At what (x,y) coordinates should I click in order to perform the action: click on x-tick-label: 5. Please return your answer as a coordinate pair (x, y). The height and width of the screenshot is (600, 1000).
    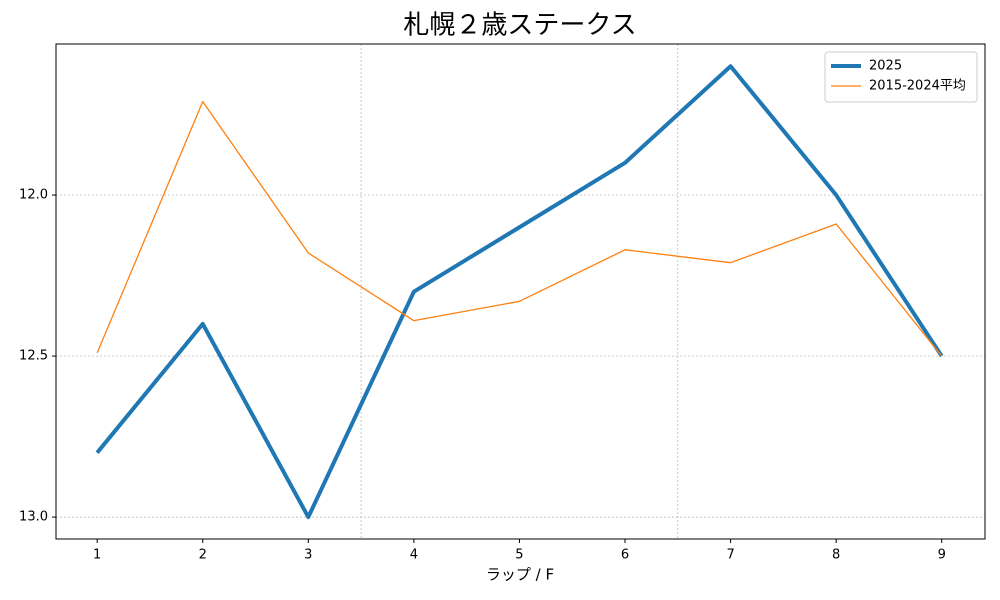
    Looking at the image, I should click on (519, 555).